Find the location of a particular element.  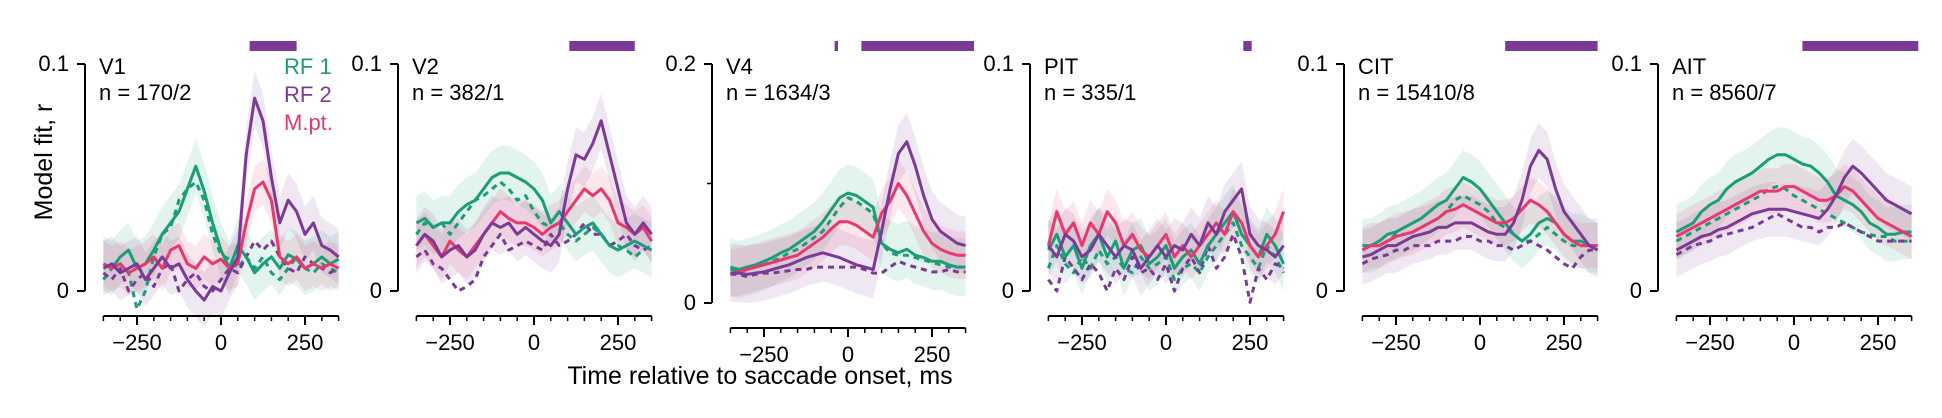

panel-title: V1 is located at coordinates (112, 66).